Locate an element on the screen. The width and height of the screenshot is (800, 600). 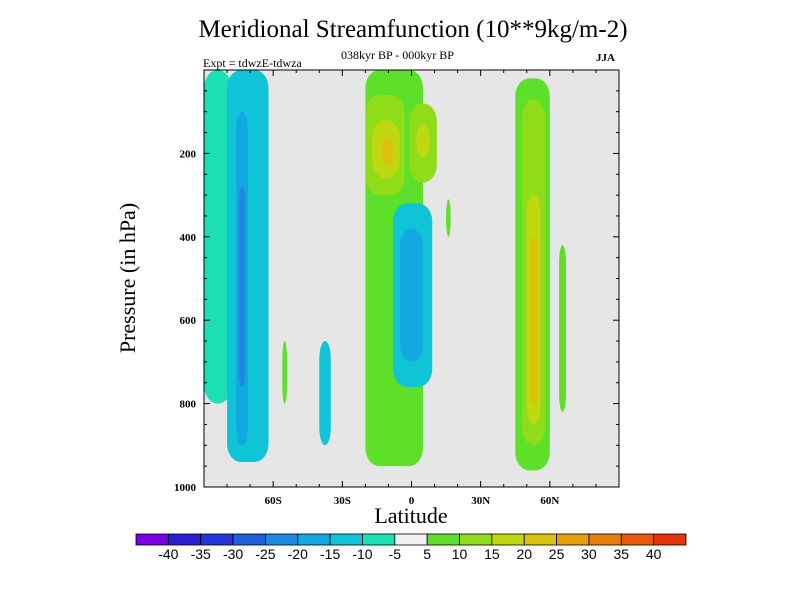
x-axis-label: Latitude is located at coordinates (411, 515).